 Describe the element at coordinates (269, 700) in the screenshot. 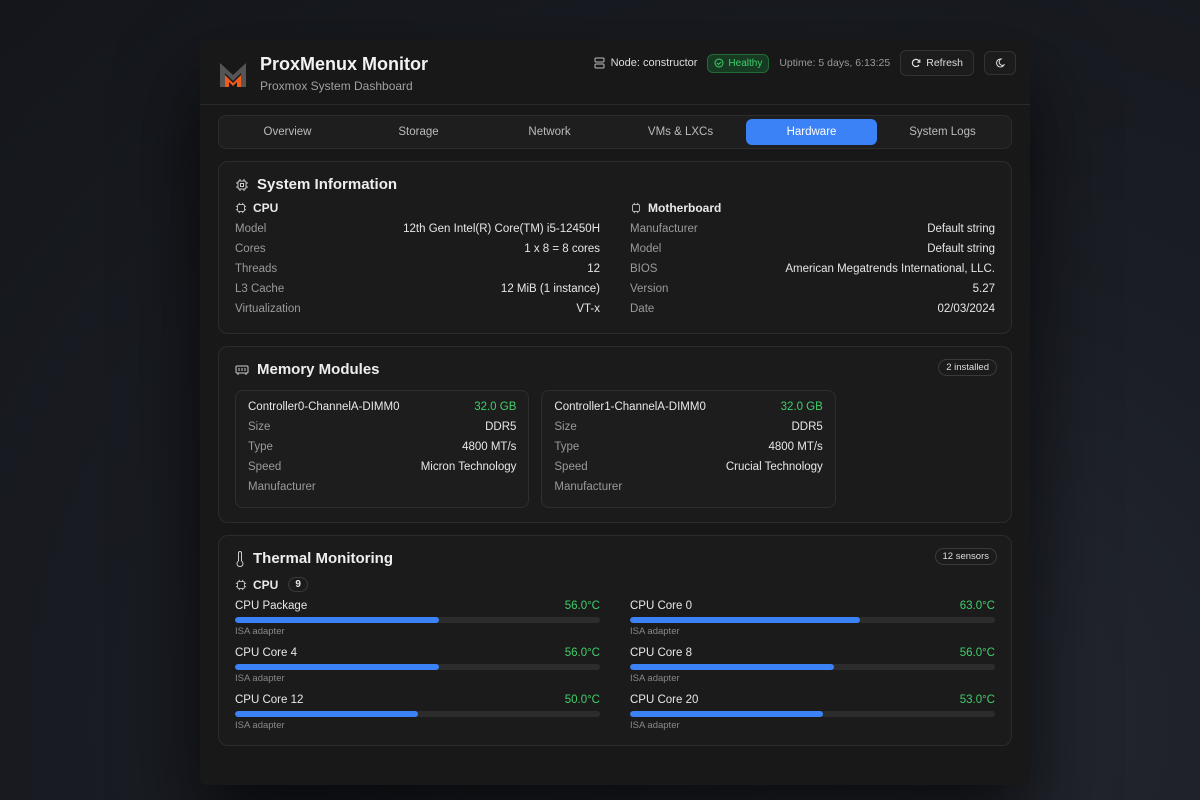

I see `sensor-name: CPU Core 12` at that location.